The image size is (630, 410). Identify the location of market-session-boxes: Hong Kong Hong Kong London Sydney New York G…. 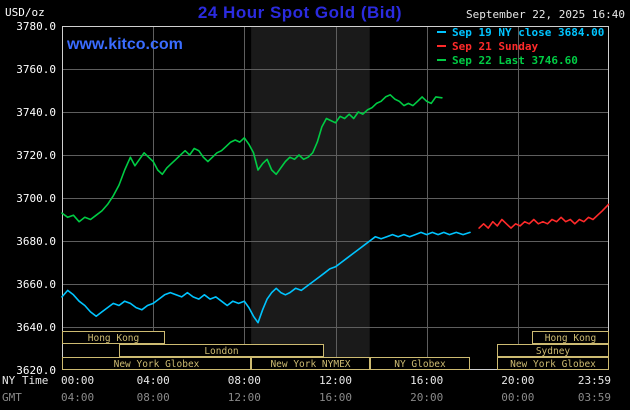
(335, 350).